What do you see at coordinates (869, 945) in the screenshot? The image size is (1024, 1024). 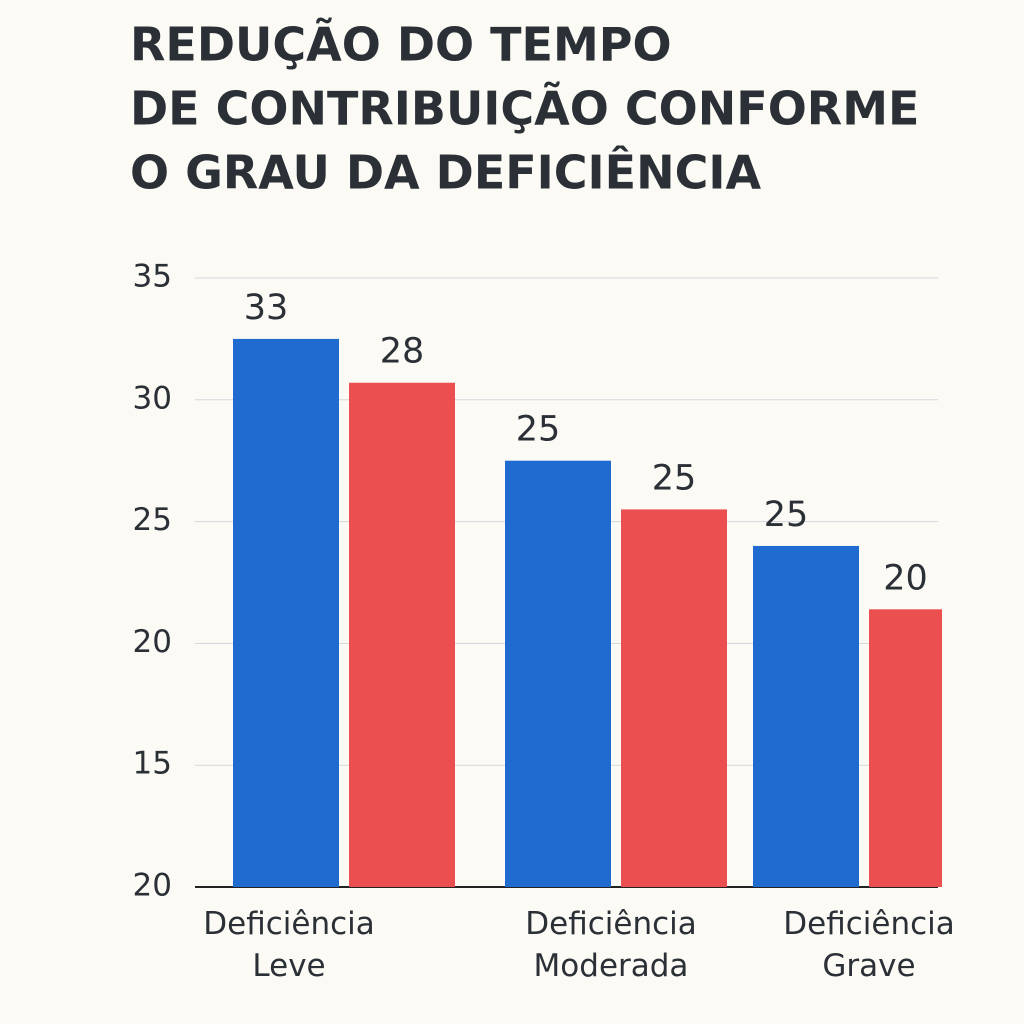 I see `x-tick-label: Deficiência Grave` at bounding box center [869, 945].